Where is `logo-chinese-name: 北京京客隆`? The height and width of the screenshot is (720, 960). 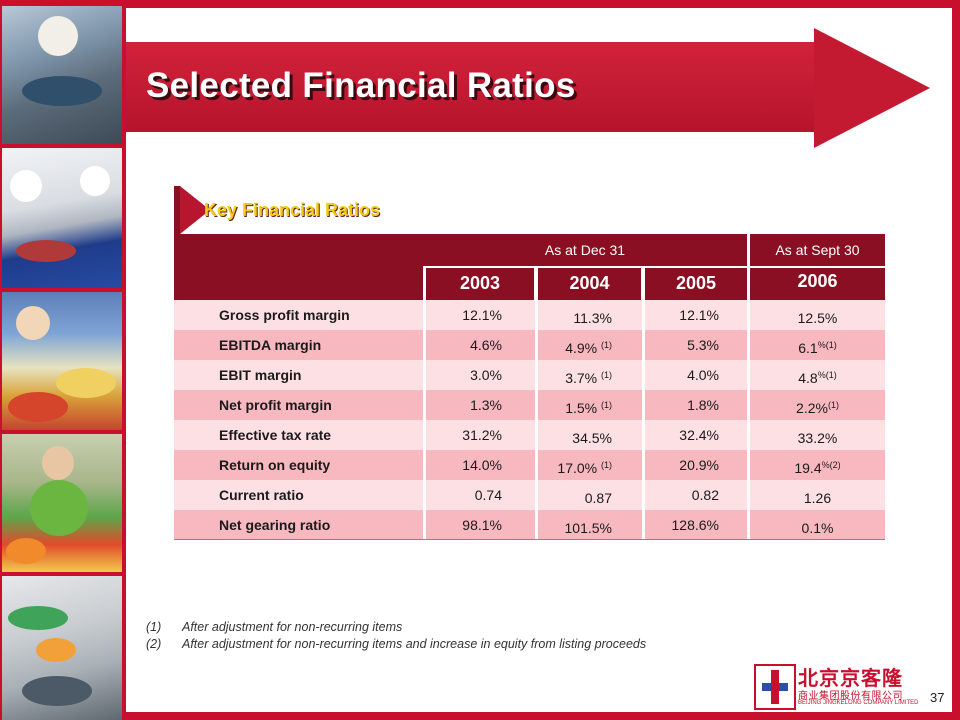
logo-chinese-name: 北京京客隆 is located at coordinates (850, 679).